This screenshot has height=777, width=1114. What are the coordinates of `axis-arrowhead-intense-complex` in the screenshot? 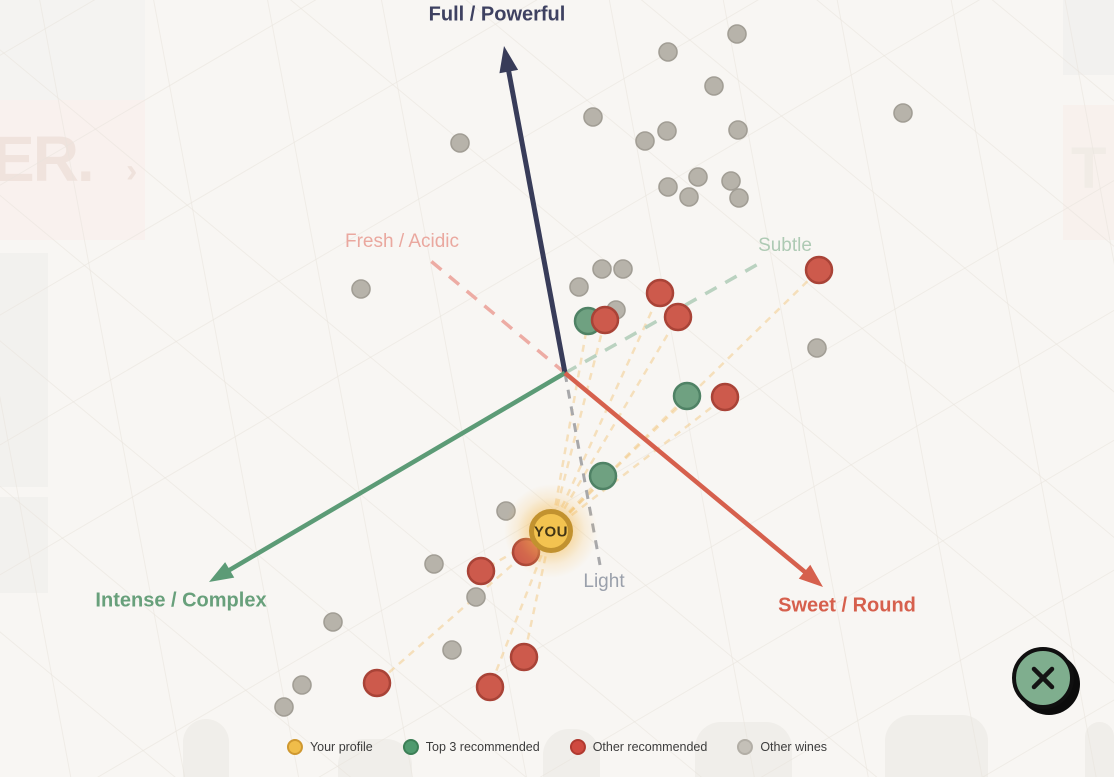 It's located at (222, 572).